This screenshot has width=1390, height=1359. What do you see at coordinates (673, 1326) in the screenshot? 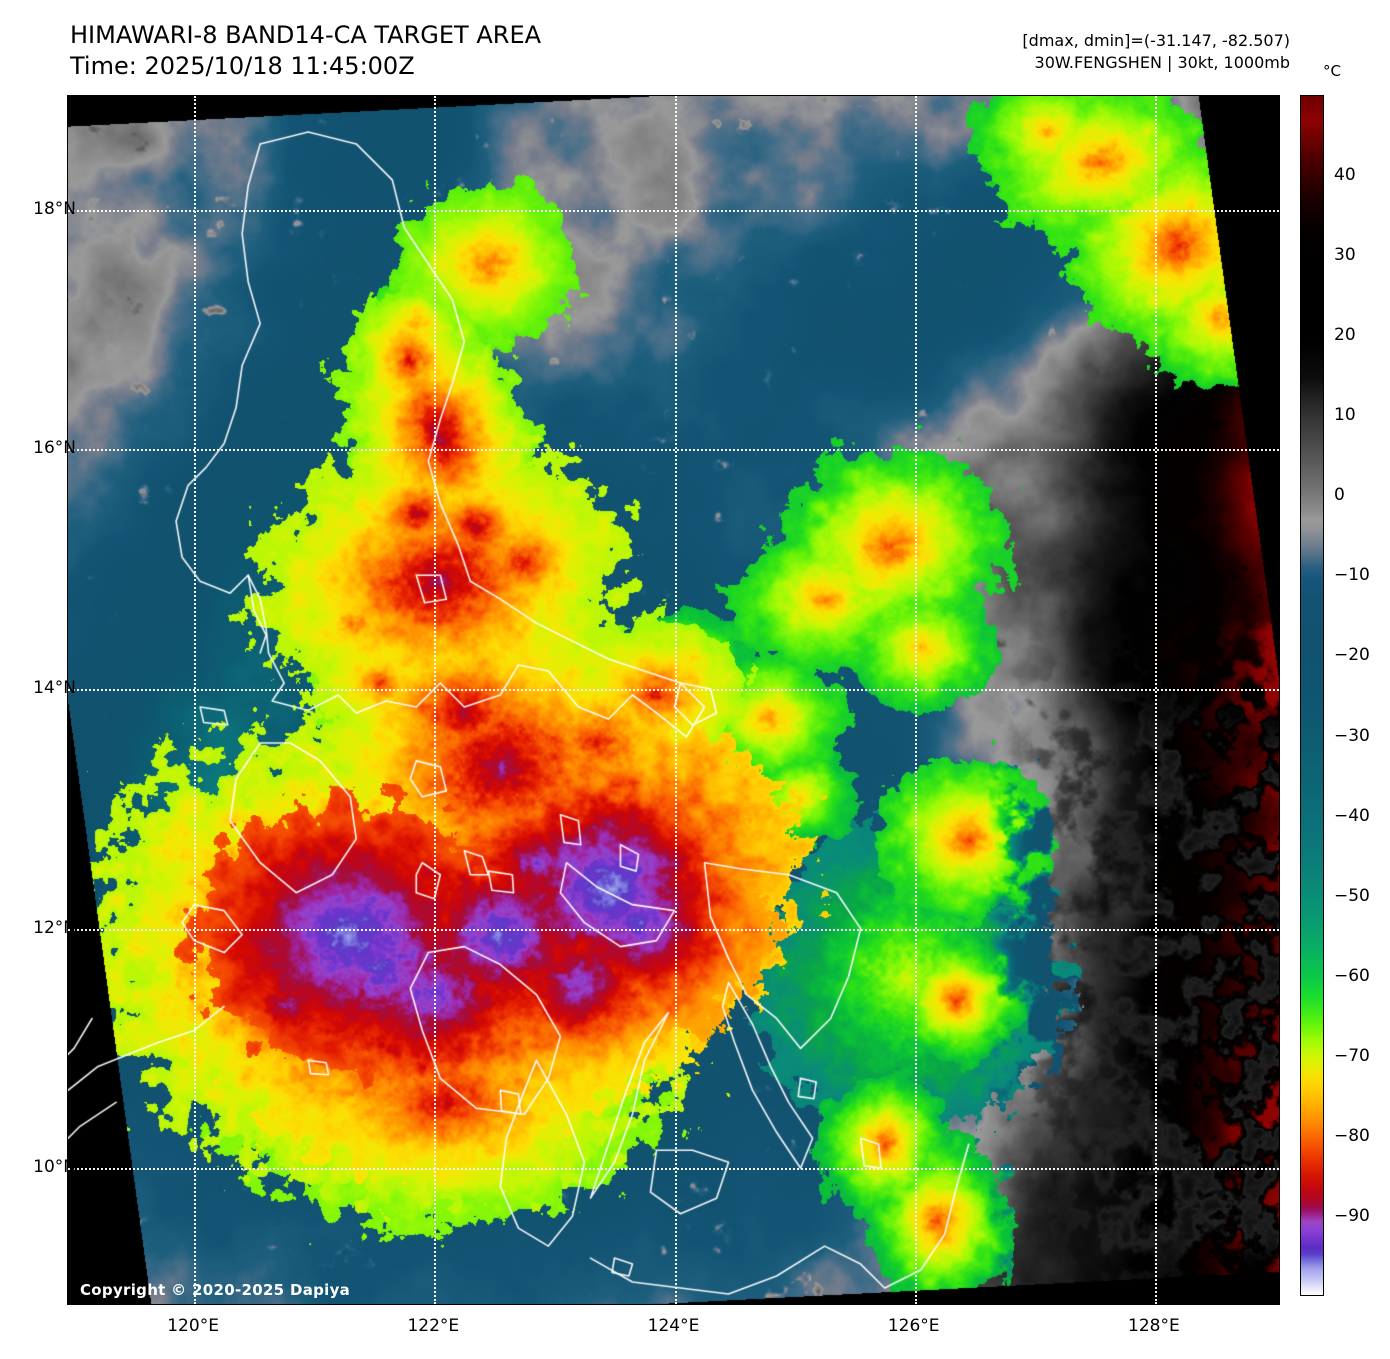
I see `x-axis-tick-124: 124°E` at bounding box center [673, 1326].